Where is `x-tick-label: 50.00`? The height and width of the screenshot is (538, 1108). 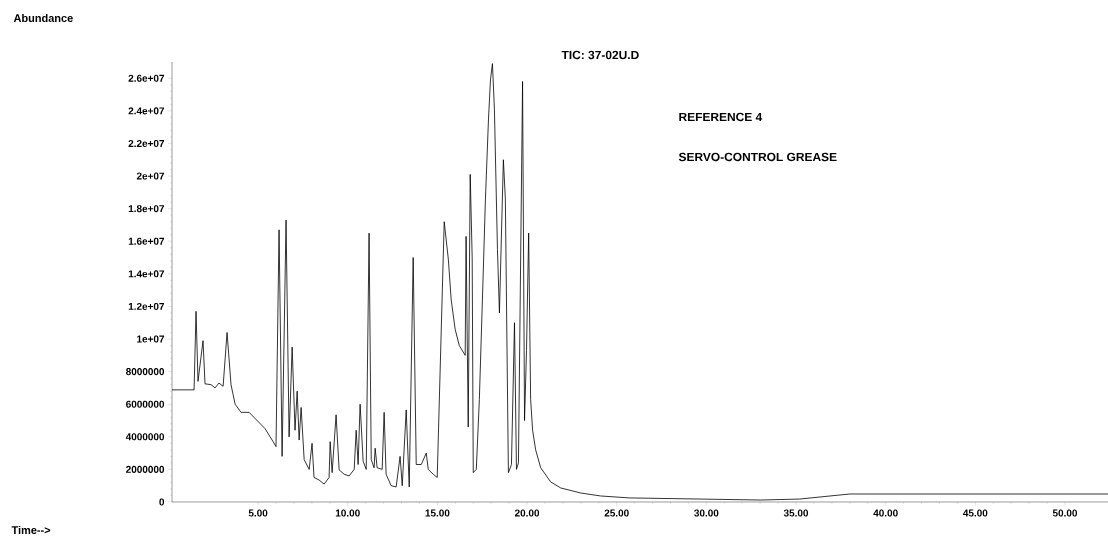 x-tick-label: 50.00 is located at coordinates (1065, 513).